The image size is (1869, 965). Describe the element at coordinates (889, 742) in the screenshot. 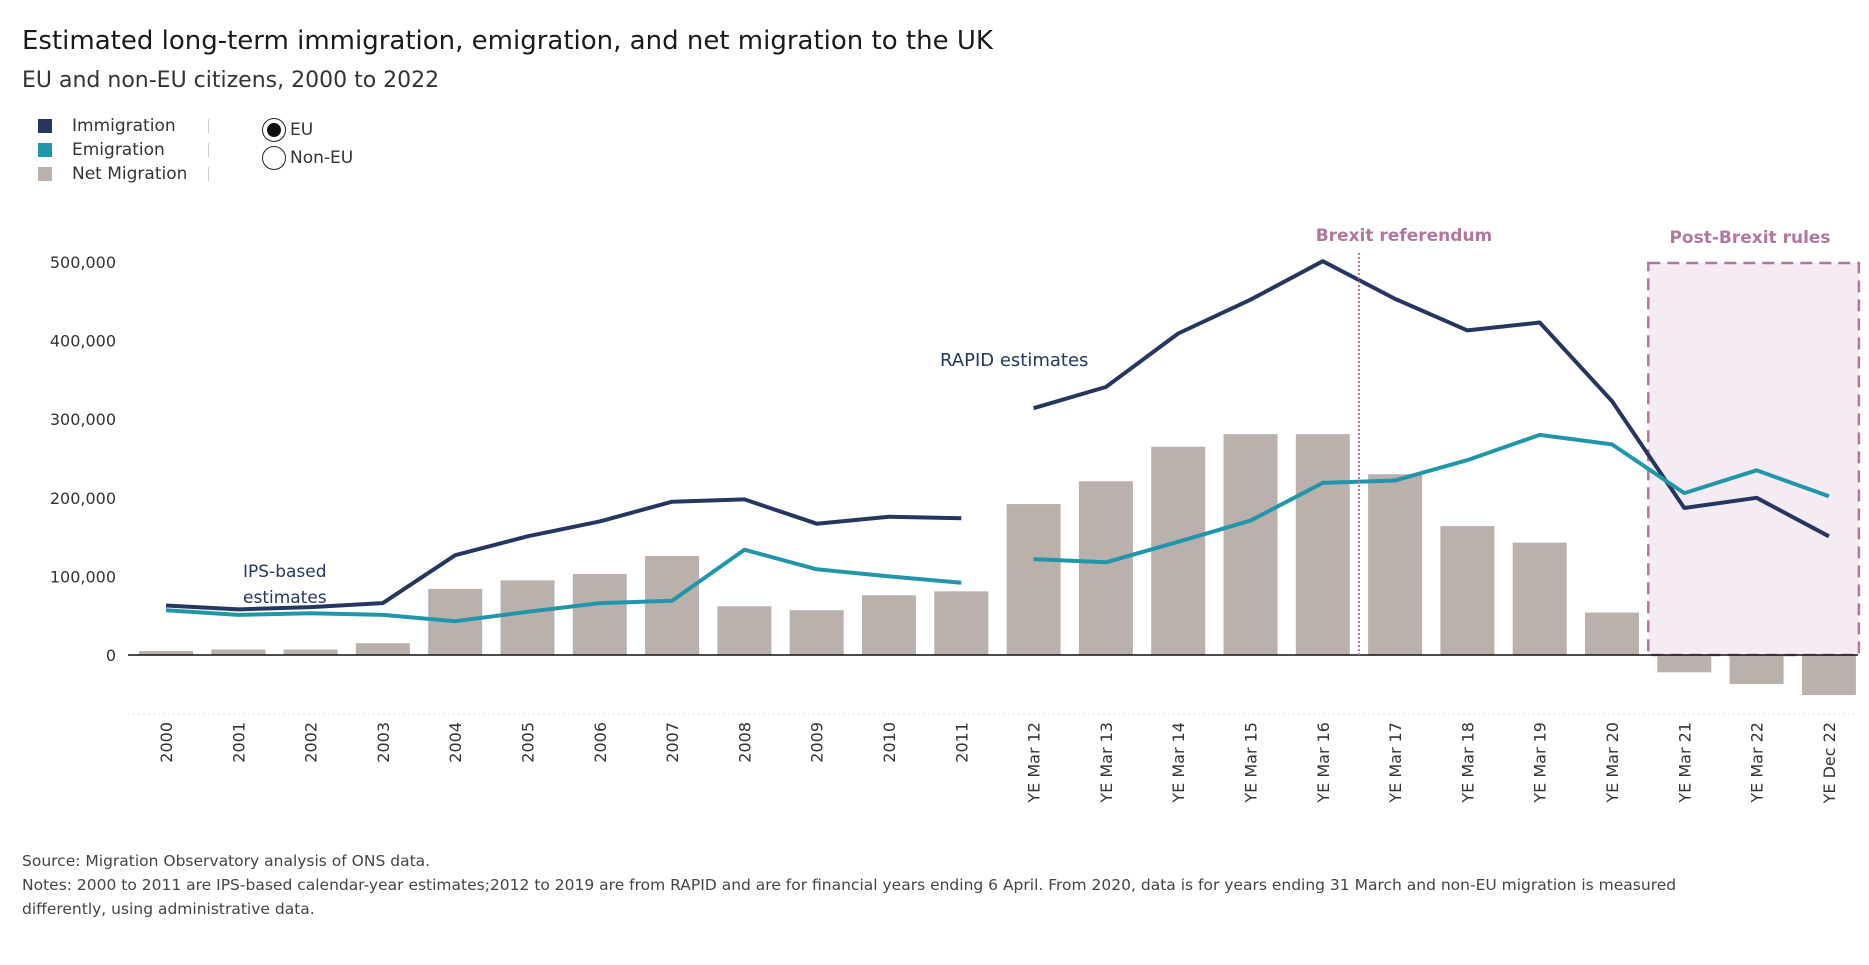

I see `x-tick-label: 2010` at that location.